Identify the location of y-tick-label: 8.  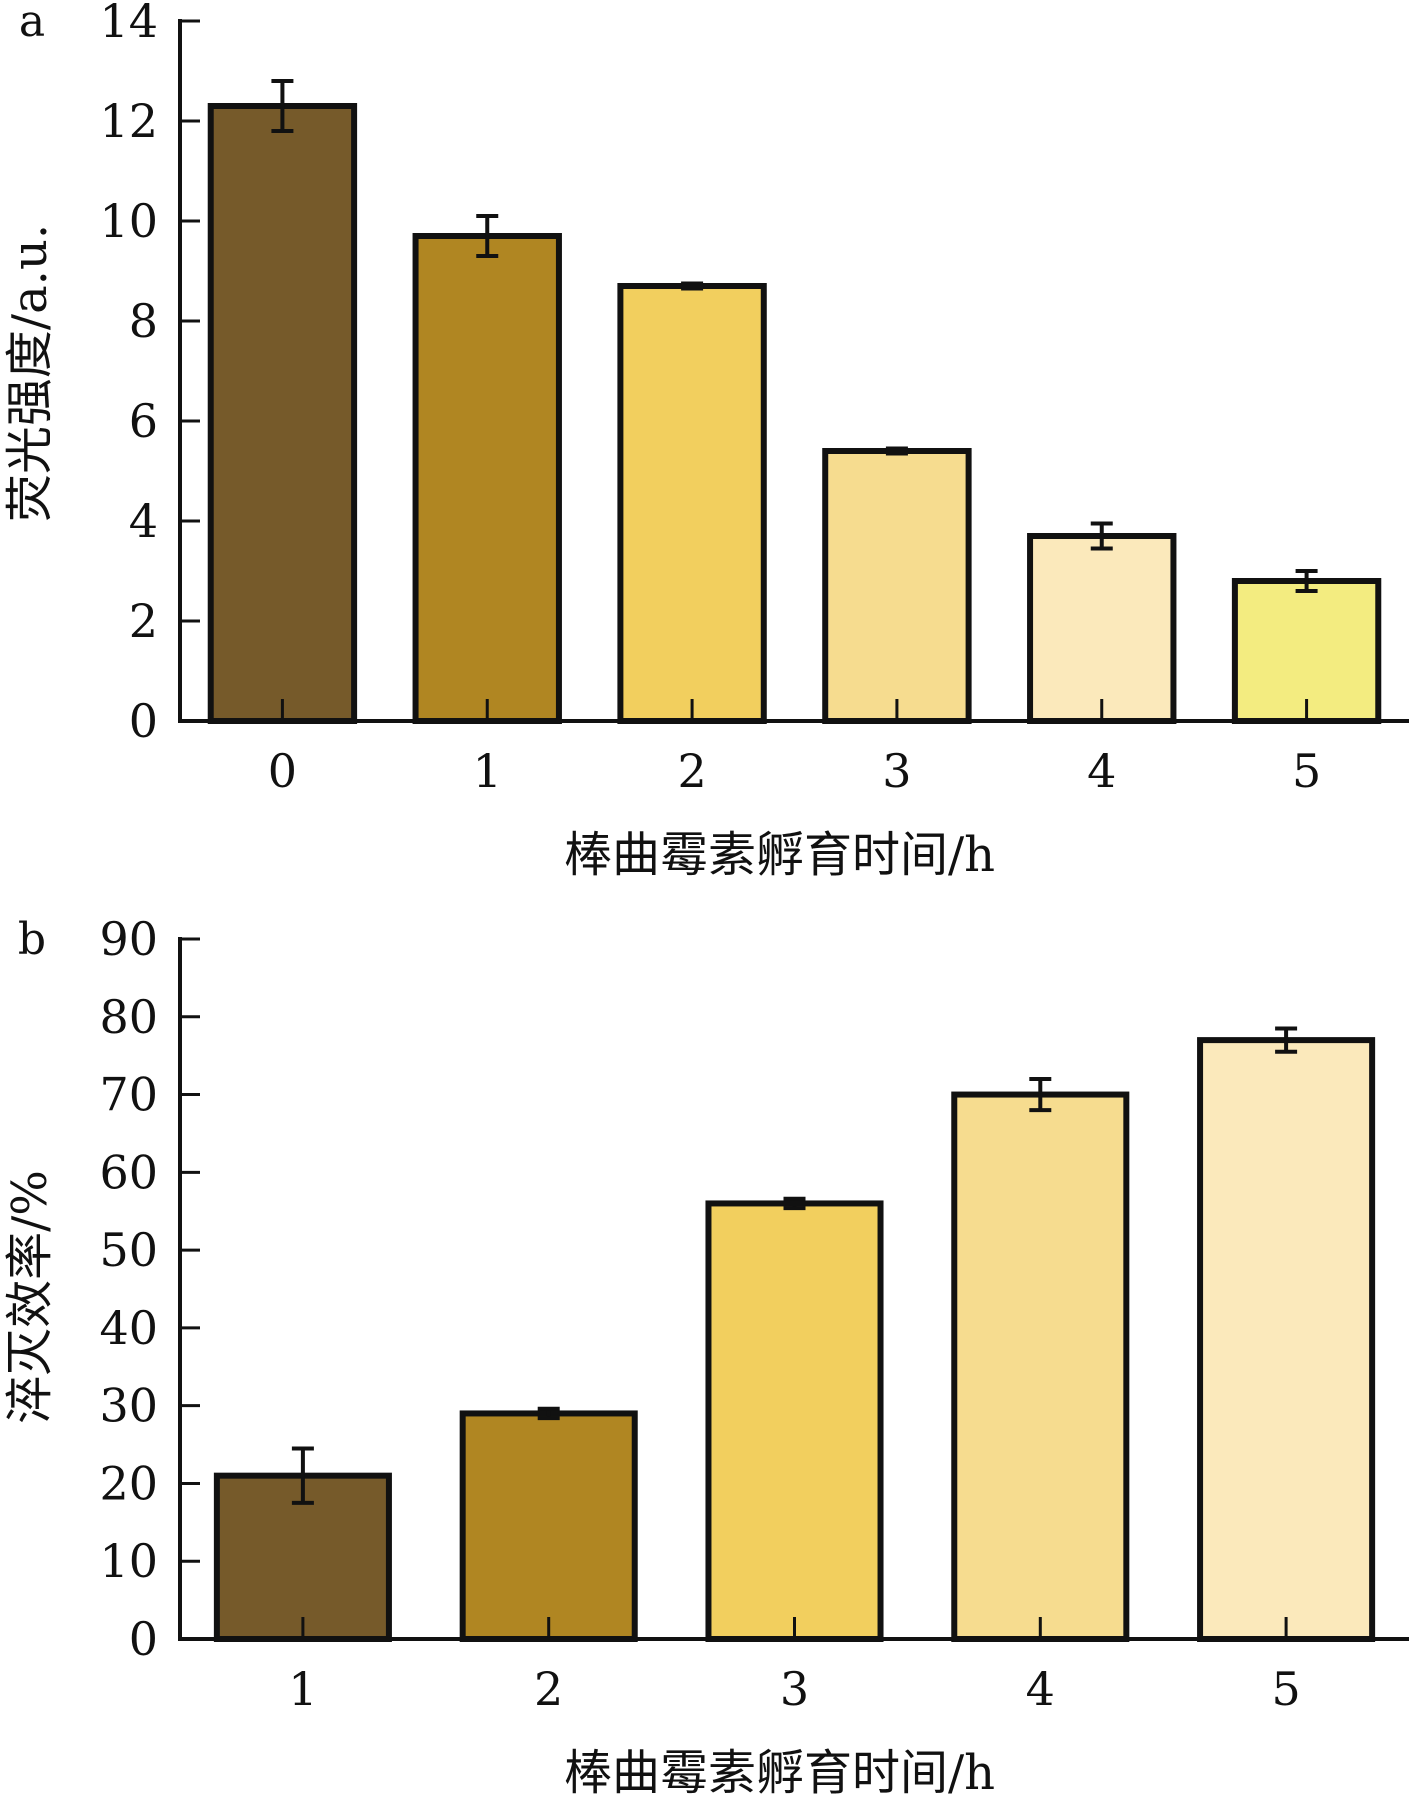
(143, 321).